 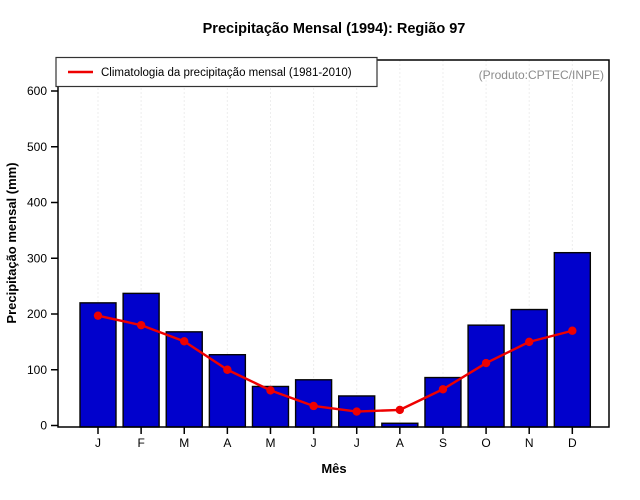 What do you see at coordinates (443, 443) in the screenshot?
I see `x-tick-label: S` at bounding box center [443, 443].